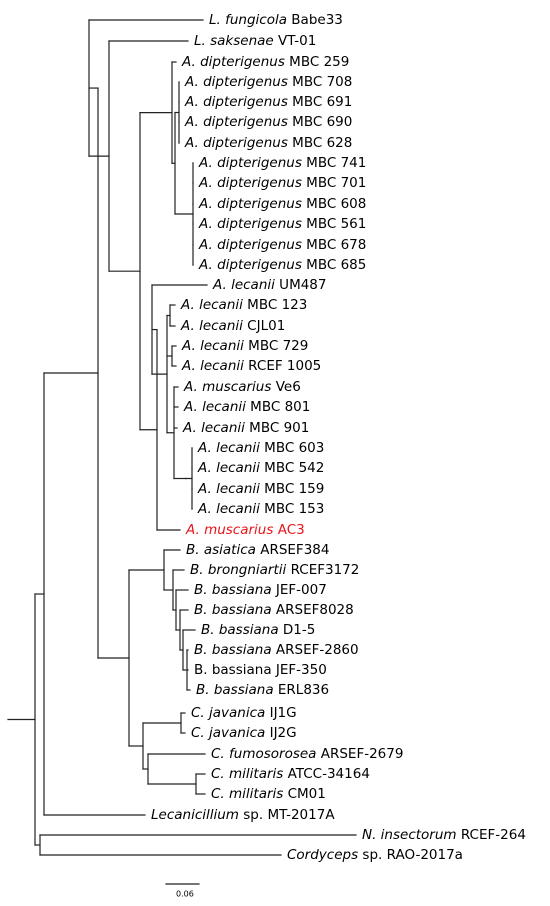 This screenshot has width=550, height=906. What do you see at coordinates (221, 550) in the screenshot?
I see `taxon-species: B. asiatica` at bounding box center [221, 550].